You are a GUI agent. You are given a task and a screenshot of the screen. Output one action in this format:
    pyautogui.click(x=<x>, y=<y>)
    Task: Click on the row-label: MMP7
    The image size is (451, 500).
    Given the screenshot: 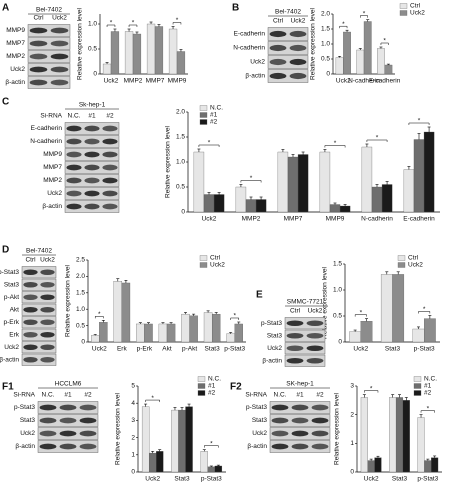 What is the action you would take?
    pyautogui.click(x=52, y=167)
    